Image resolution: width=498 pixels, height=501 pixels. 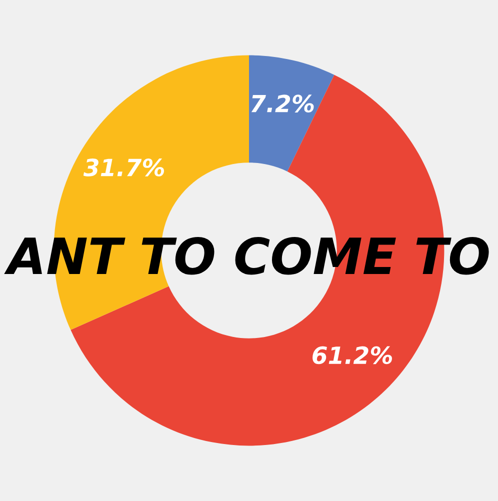 What do you see at coordinates (123, 167) in the screenshot?
I see `data-label: 31.7%` at bounding box center [123, 167].